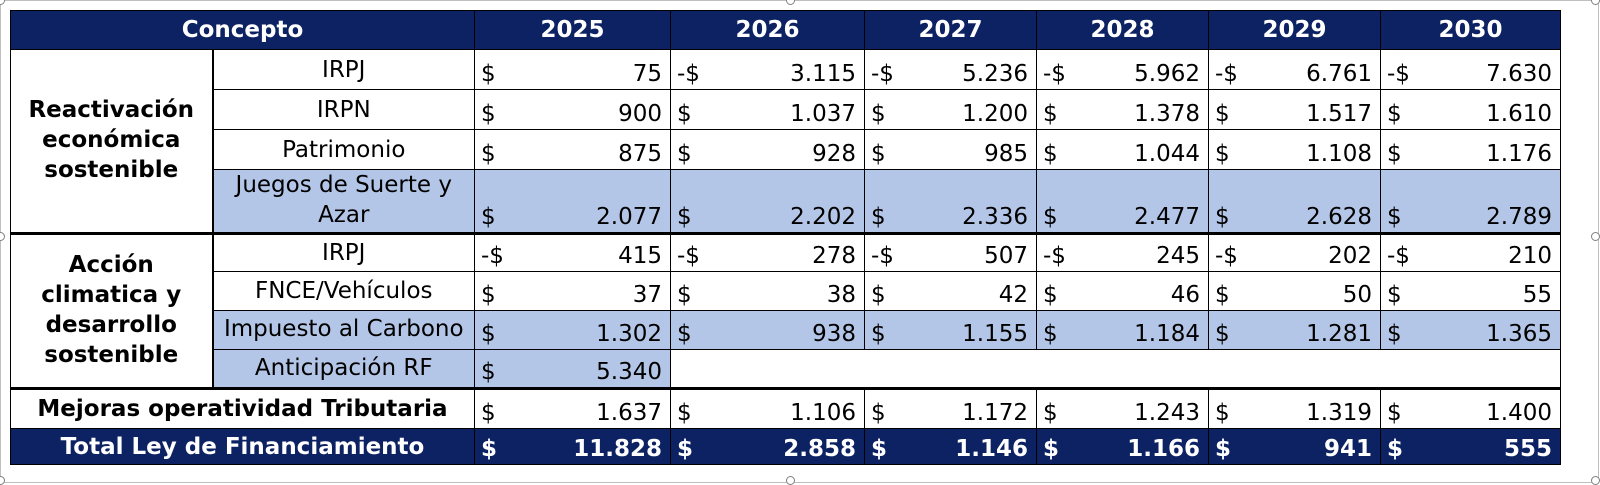 Image resolution: width=1600 pixels, height=485 pixels. I want to click on value-cell: $1.155, so click(950, 330).